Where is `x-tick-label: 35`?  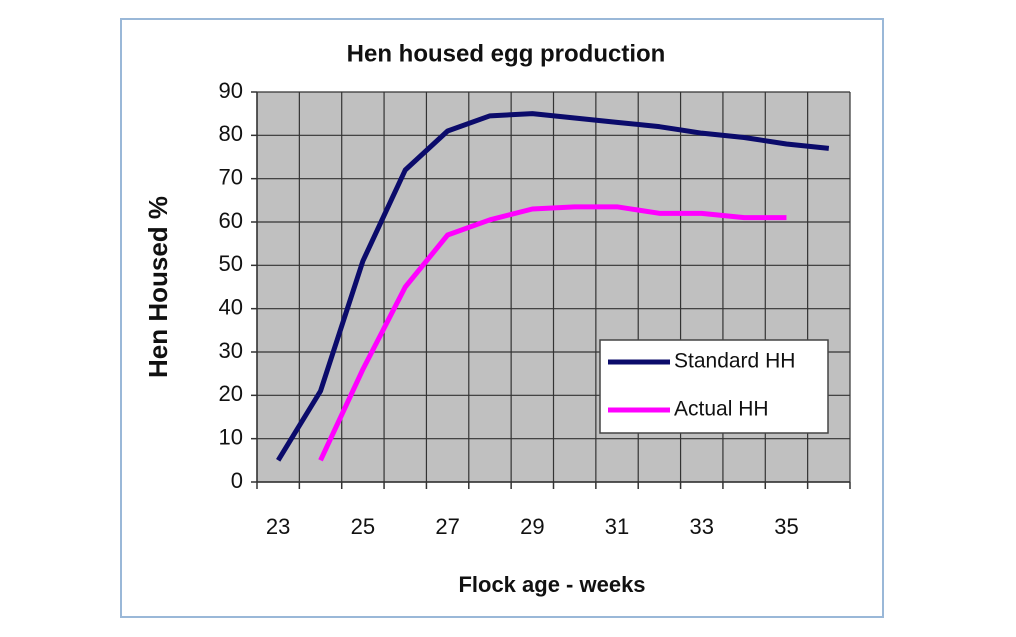
x-tick-label: 35 is located at coordinates (786, 526).